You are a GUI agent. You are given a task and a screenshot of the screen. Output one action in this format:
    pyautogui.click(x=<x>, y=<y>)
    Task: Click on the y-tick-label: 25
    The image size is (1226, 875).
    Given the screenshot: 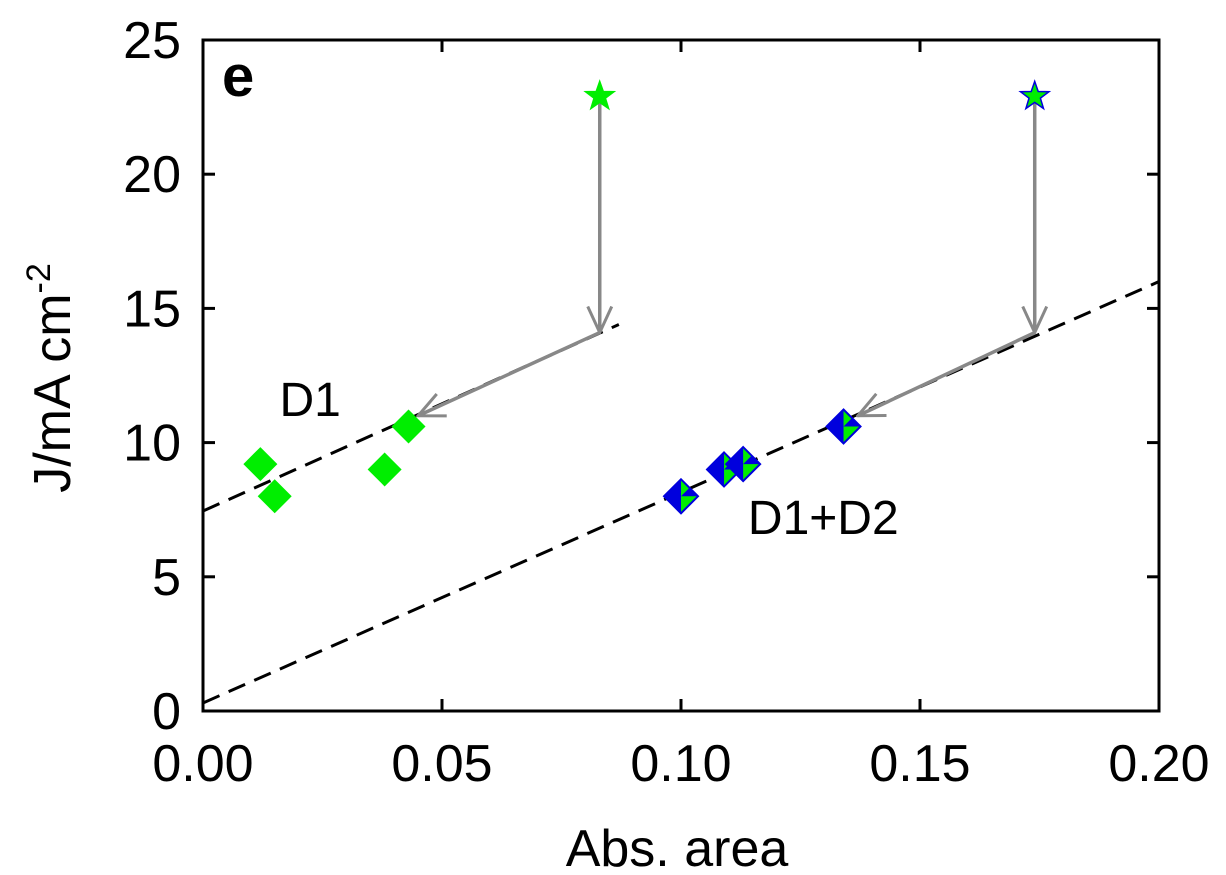 What is the action you would take?
    pyautogui.click(x=152, y=41)
    